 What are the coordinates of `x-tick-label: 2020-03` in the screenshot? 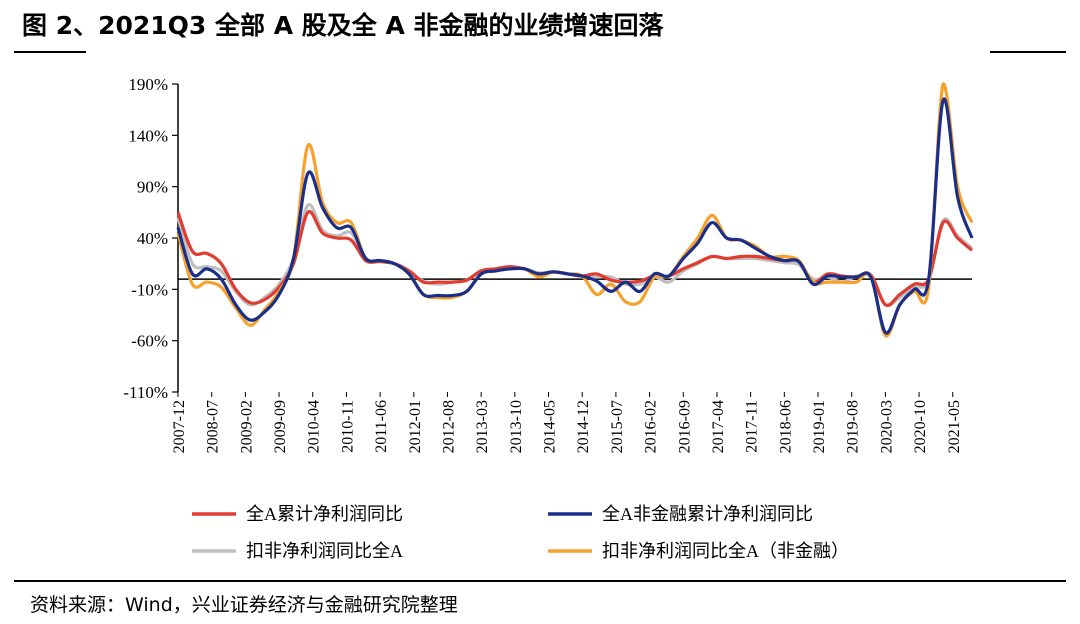 It's located at (886, 426).